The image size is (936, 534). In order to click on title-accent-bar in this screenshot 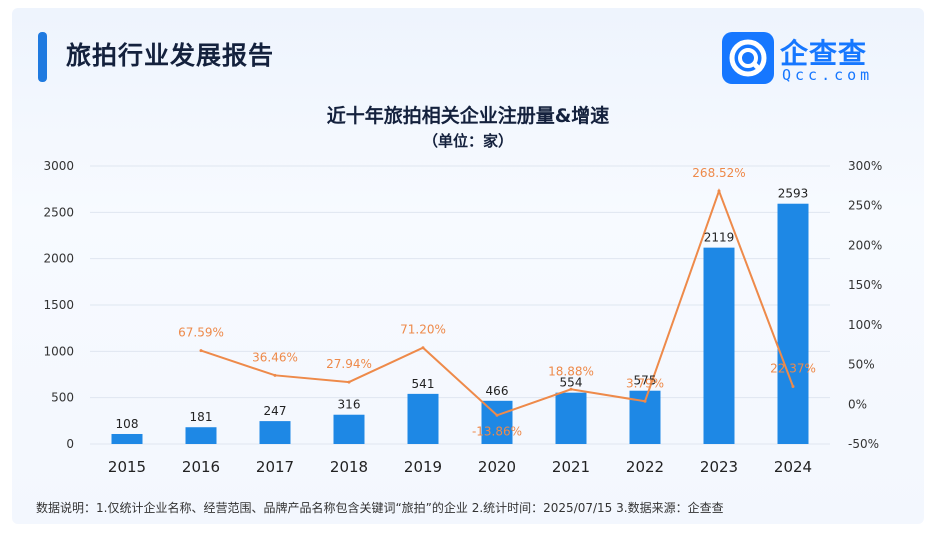, I will do `click(42, 57)`.